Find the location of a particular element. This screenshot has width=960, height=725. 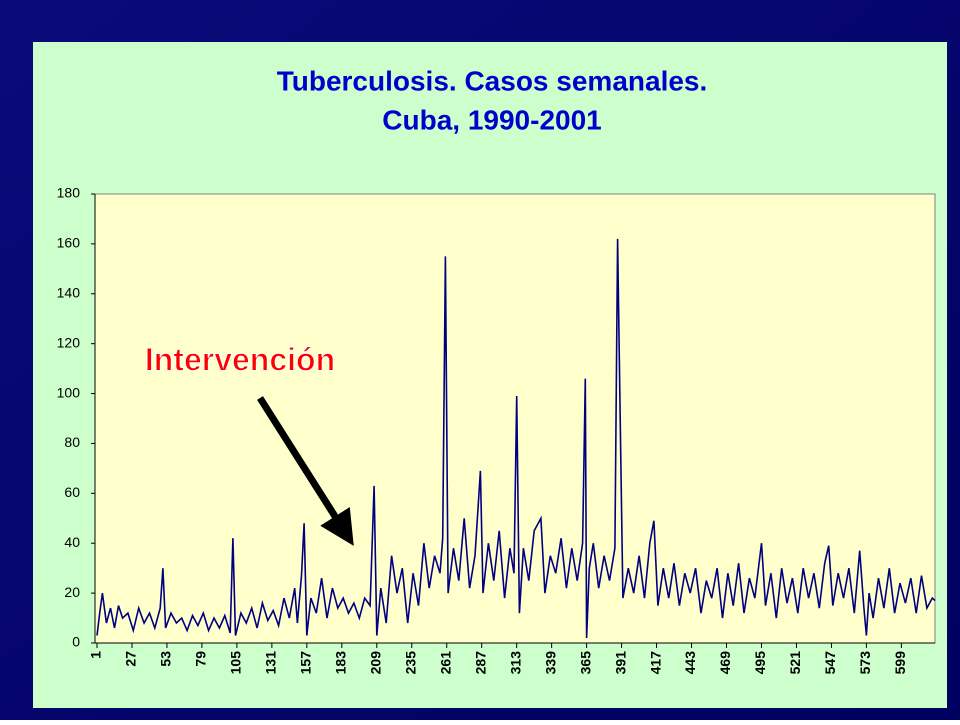

x-tick-label: 105 is located at coordinates (236, 663).